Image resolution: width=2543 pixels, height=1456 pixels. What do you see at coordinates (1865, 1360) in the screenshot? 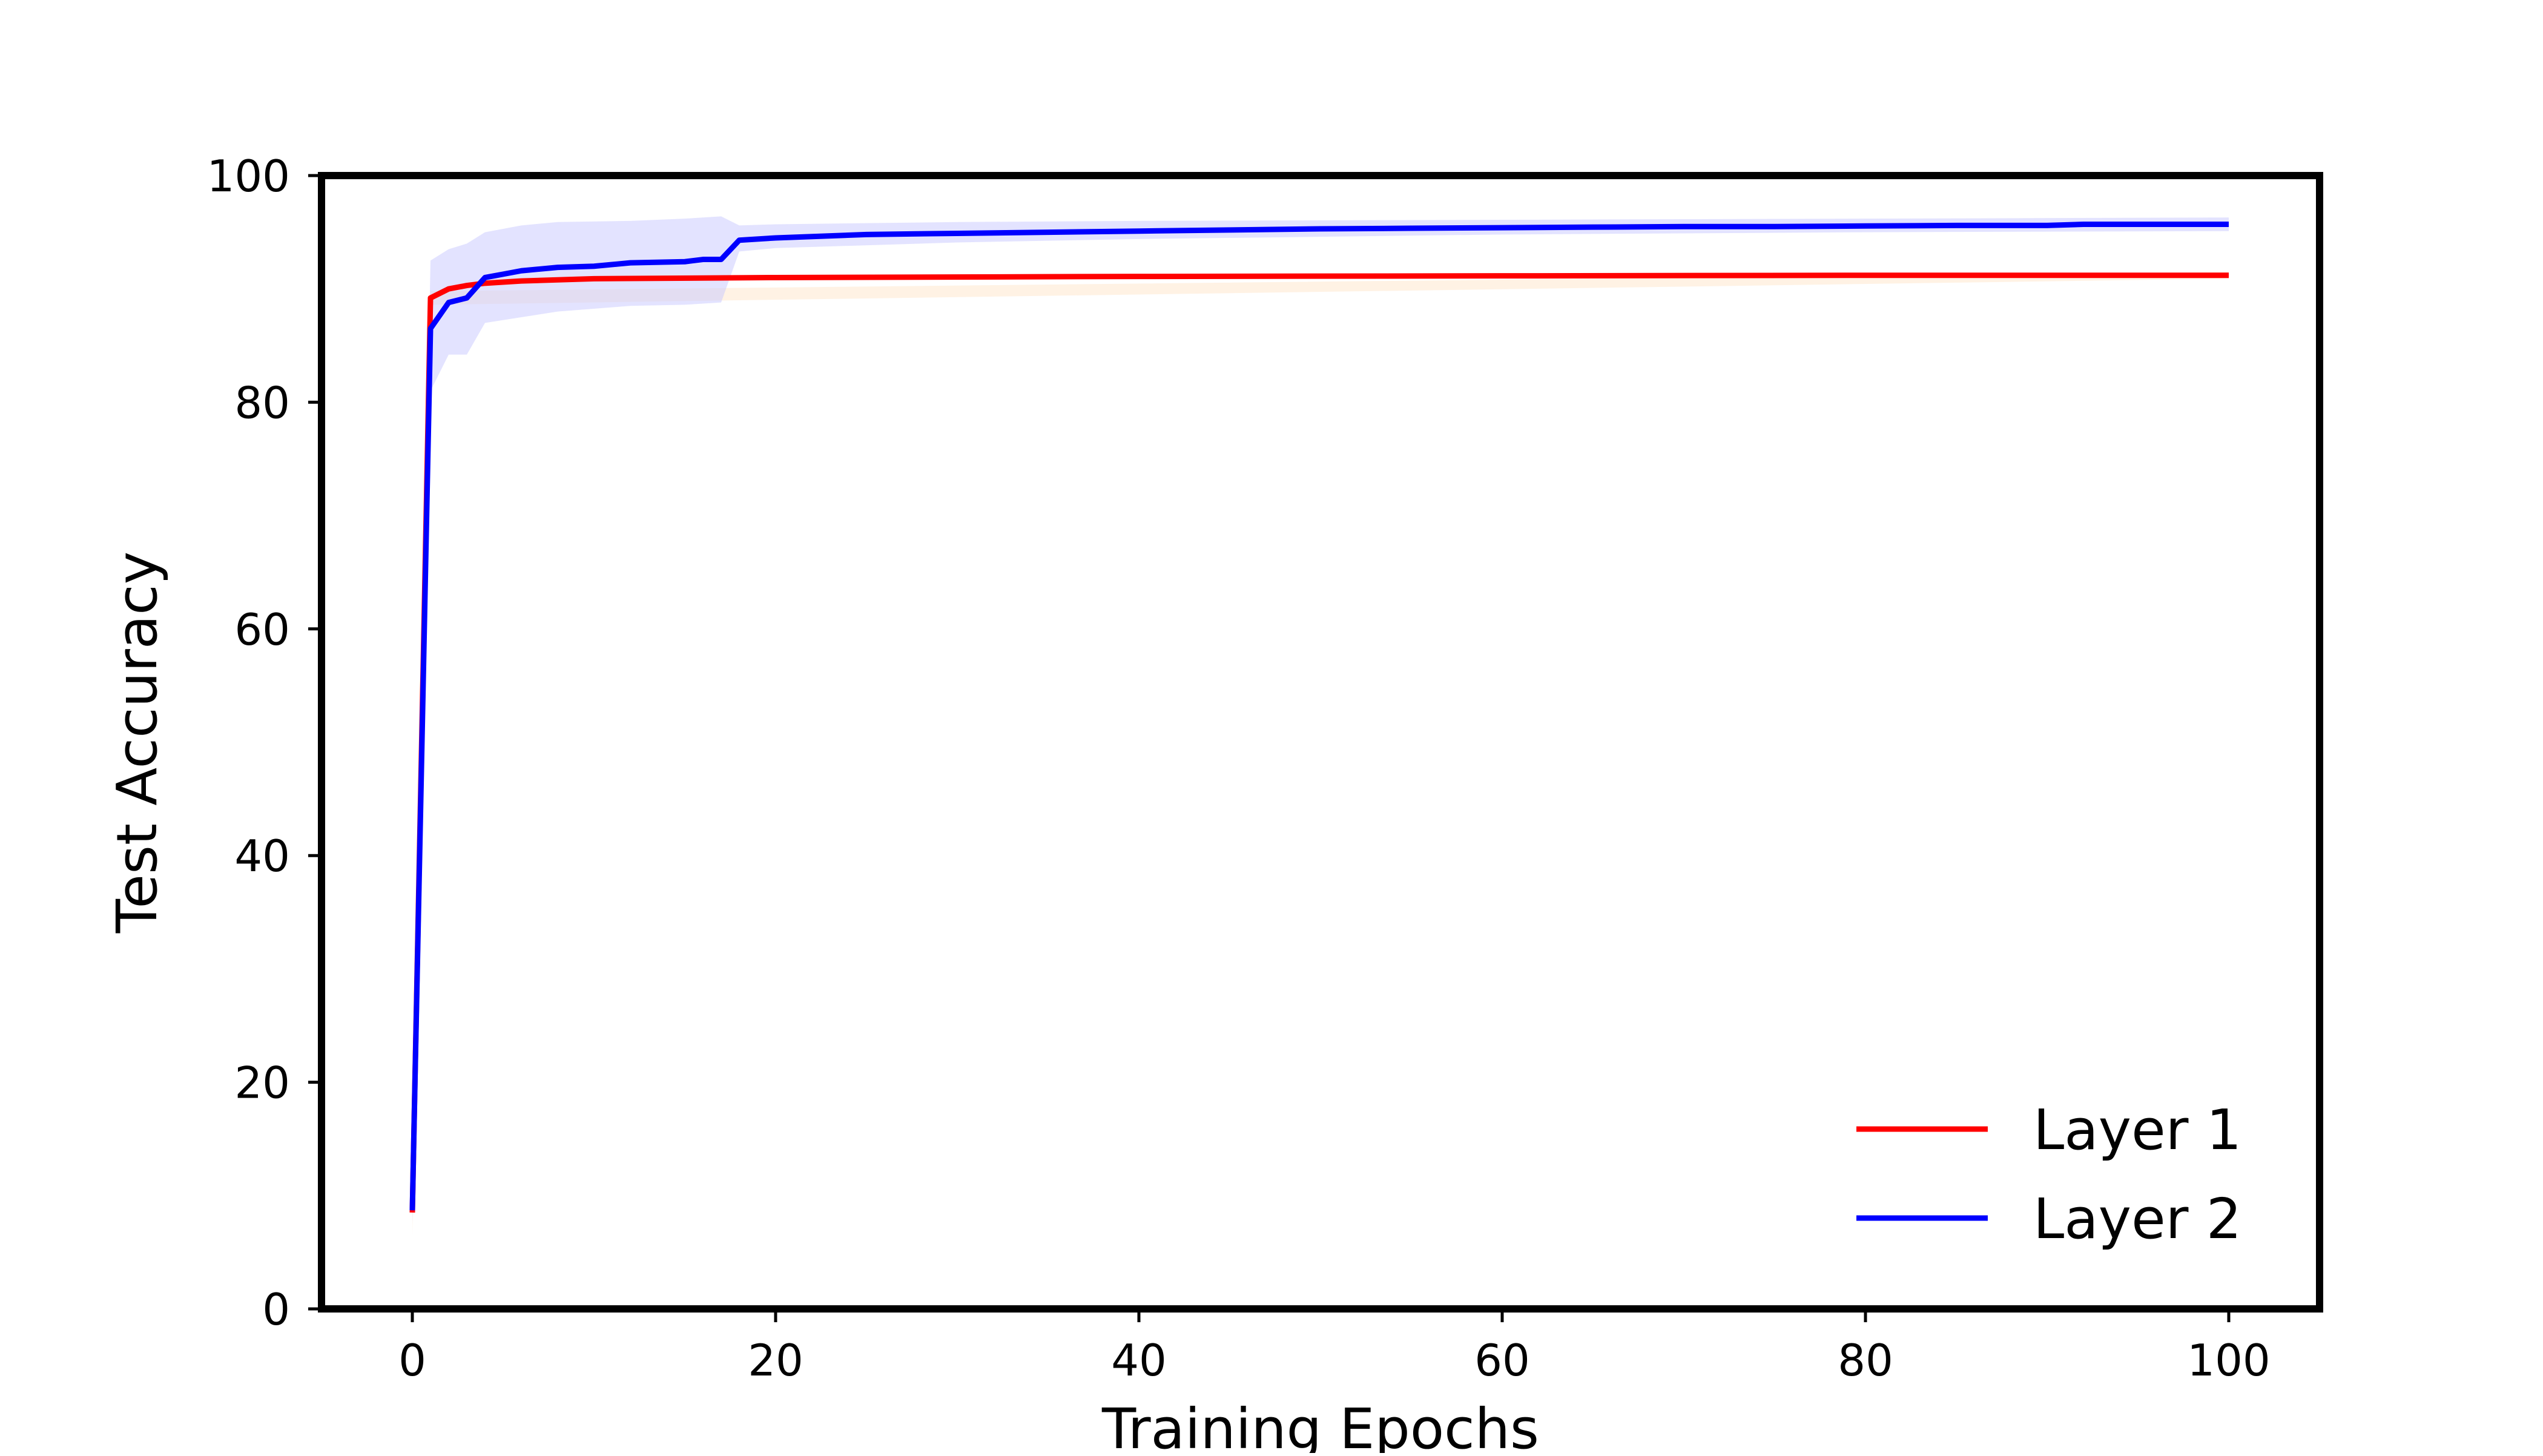
I see `x-tick-label: 80` at bounding box center [1865, 1360].